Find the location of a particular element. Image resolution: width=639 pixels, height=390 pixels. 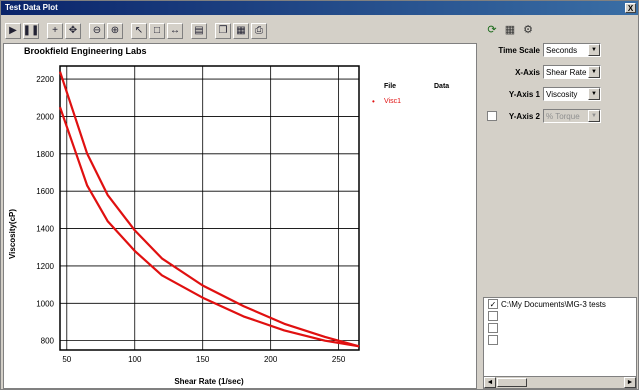

time-scale-select: Seconds ▼ is located at coordinates (572, 50).